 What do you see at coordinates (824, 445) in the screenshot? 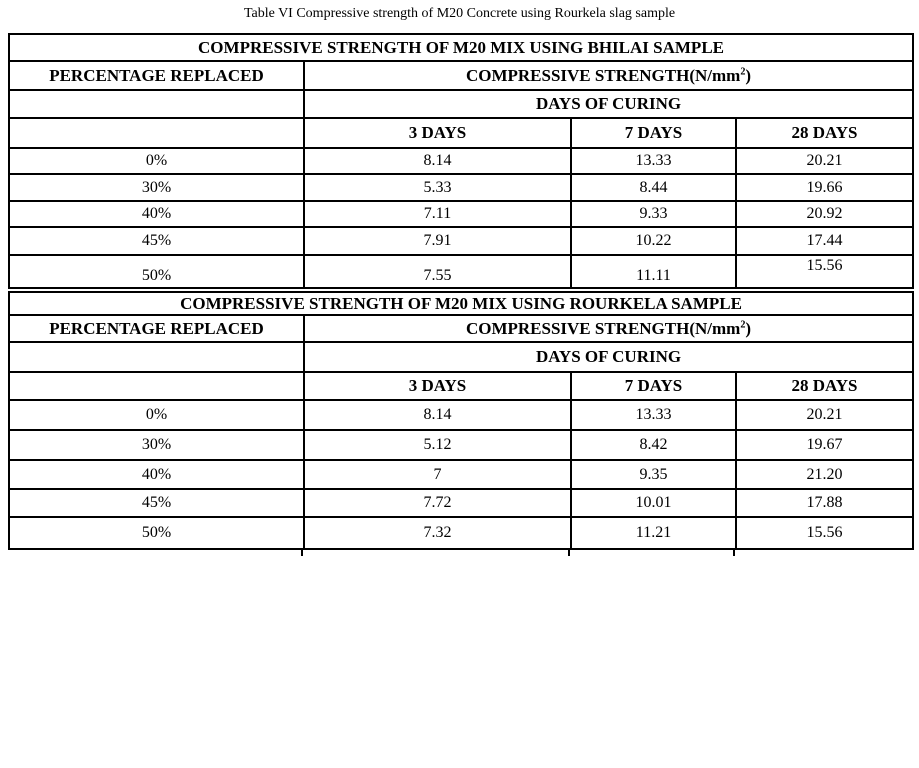
I see `cell-28-days: 19.67` at bounding box center [824, 445].